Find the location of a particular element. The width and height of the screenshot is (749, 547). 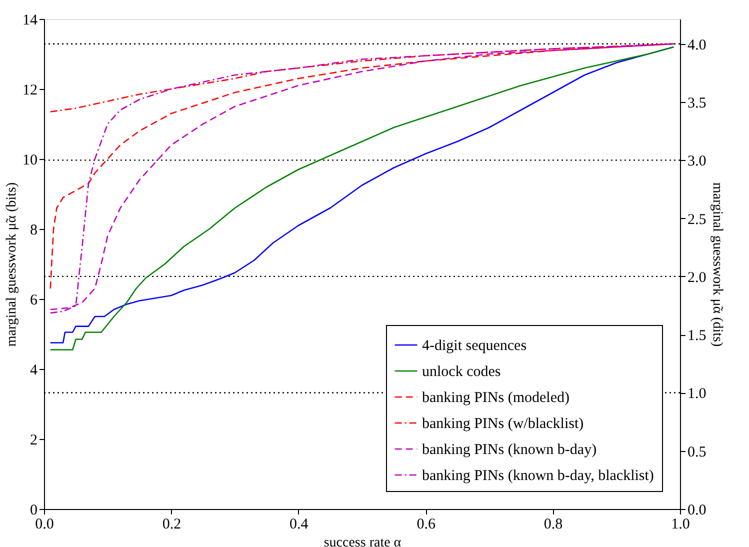

legend-label: banking PINs (known b-day) is located at coordinates (509, 450).